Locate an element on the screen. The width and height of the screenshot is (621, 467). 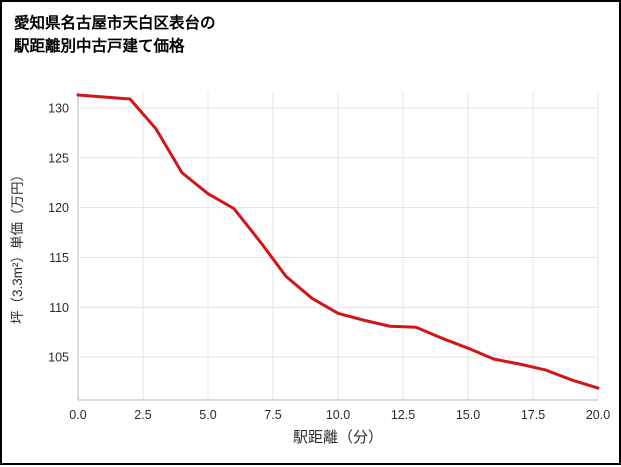
x-tick-label: 17.5 is located at coordinates (533, 415).